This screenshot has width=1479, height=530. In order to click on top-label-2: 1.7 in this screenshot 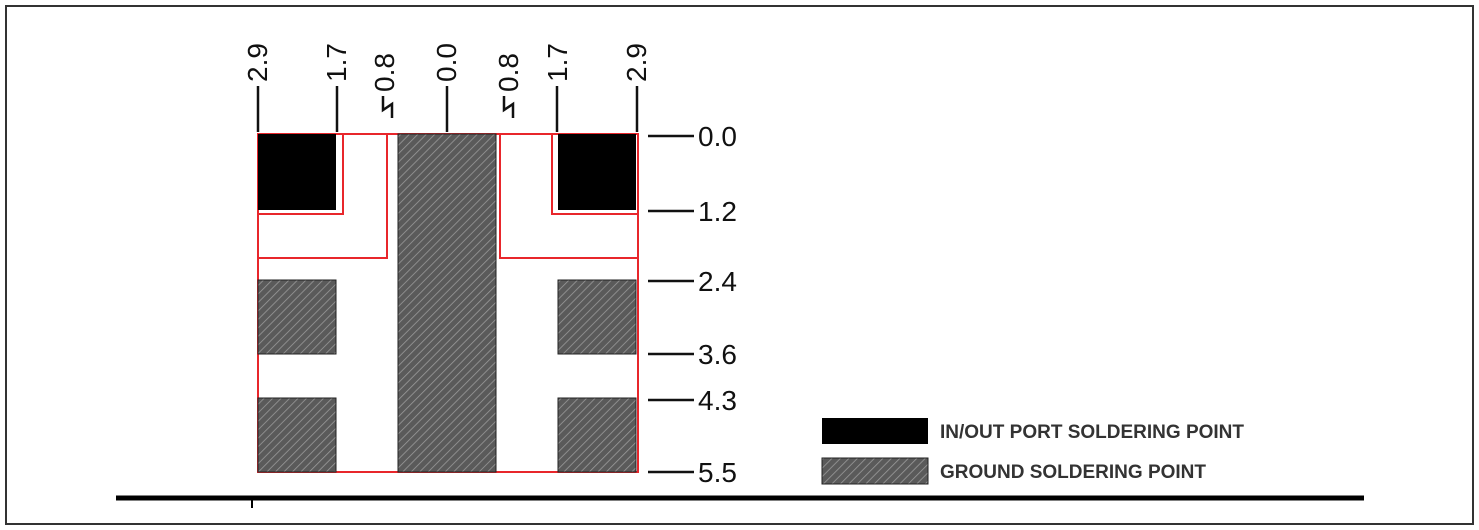, I will do `click(336, 62)`.